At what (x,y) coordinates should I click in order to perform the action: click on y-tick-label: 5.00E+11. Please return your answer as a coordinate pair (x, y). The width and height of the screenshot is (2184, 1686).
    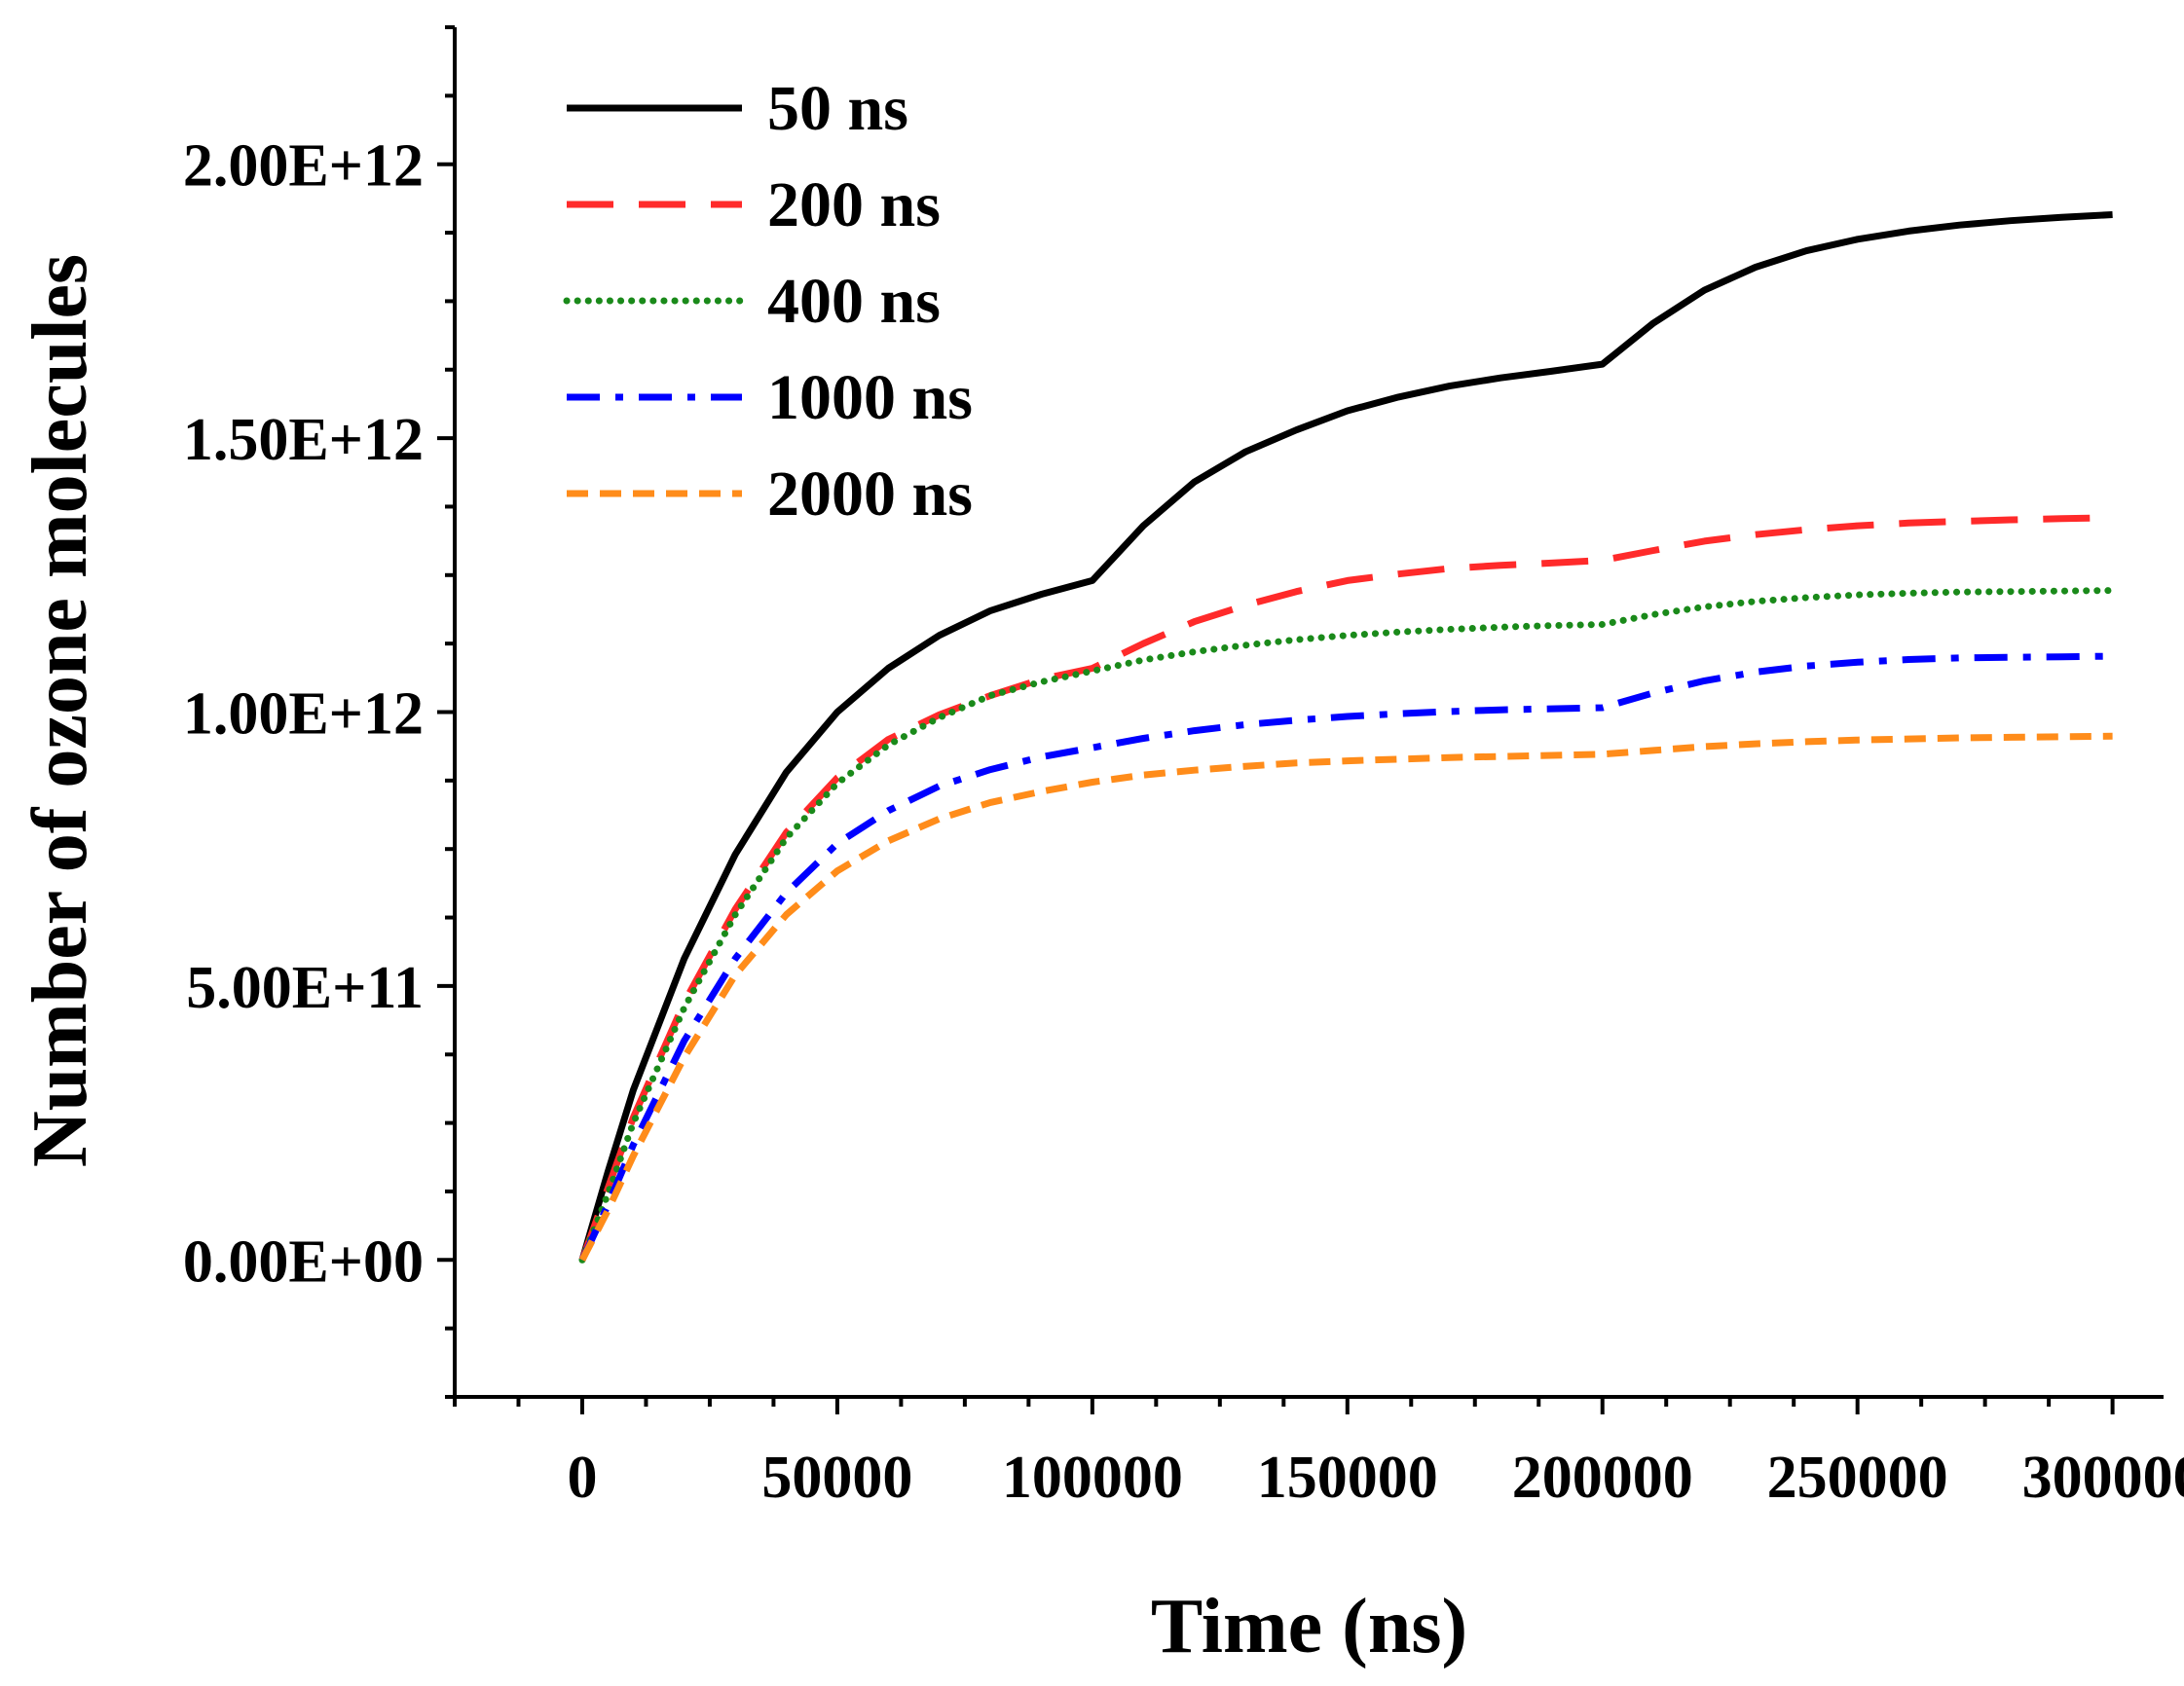
    Looking at the image, I should click on (305, 988).